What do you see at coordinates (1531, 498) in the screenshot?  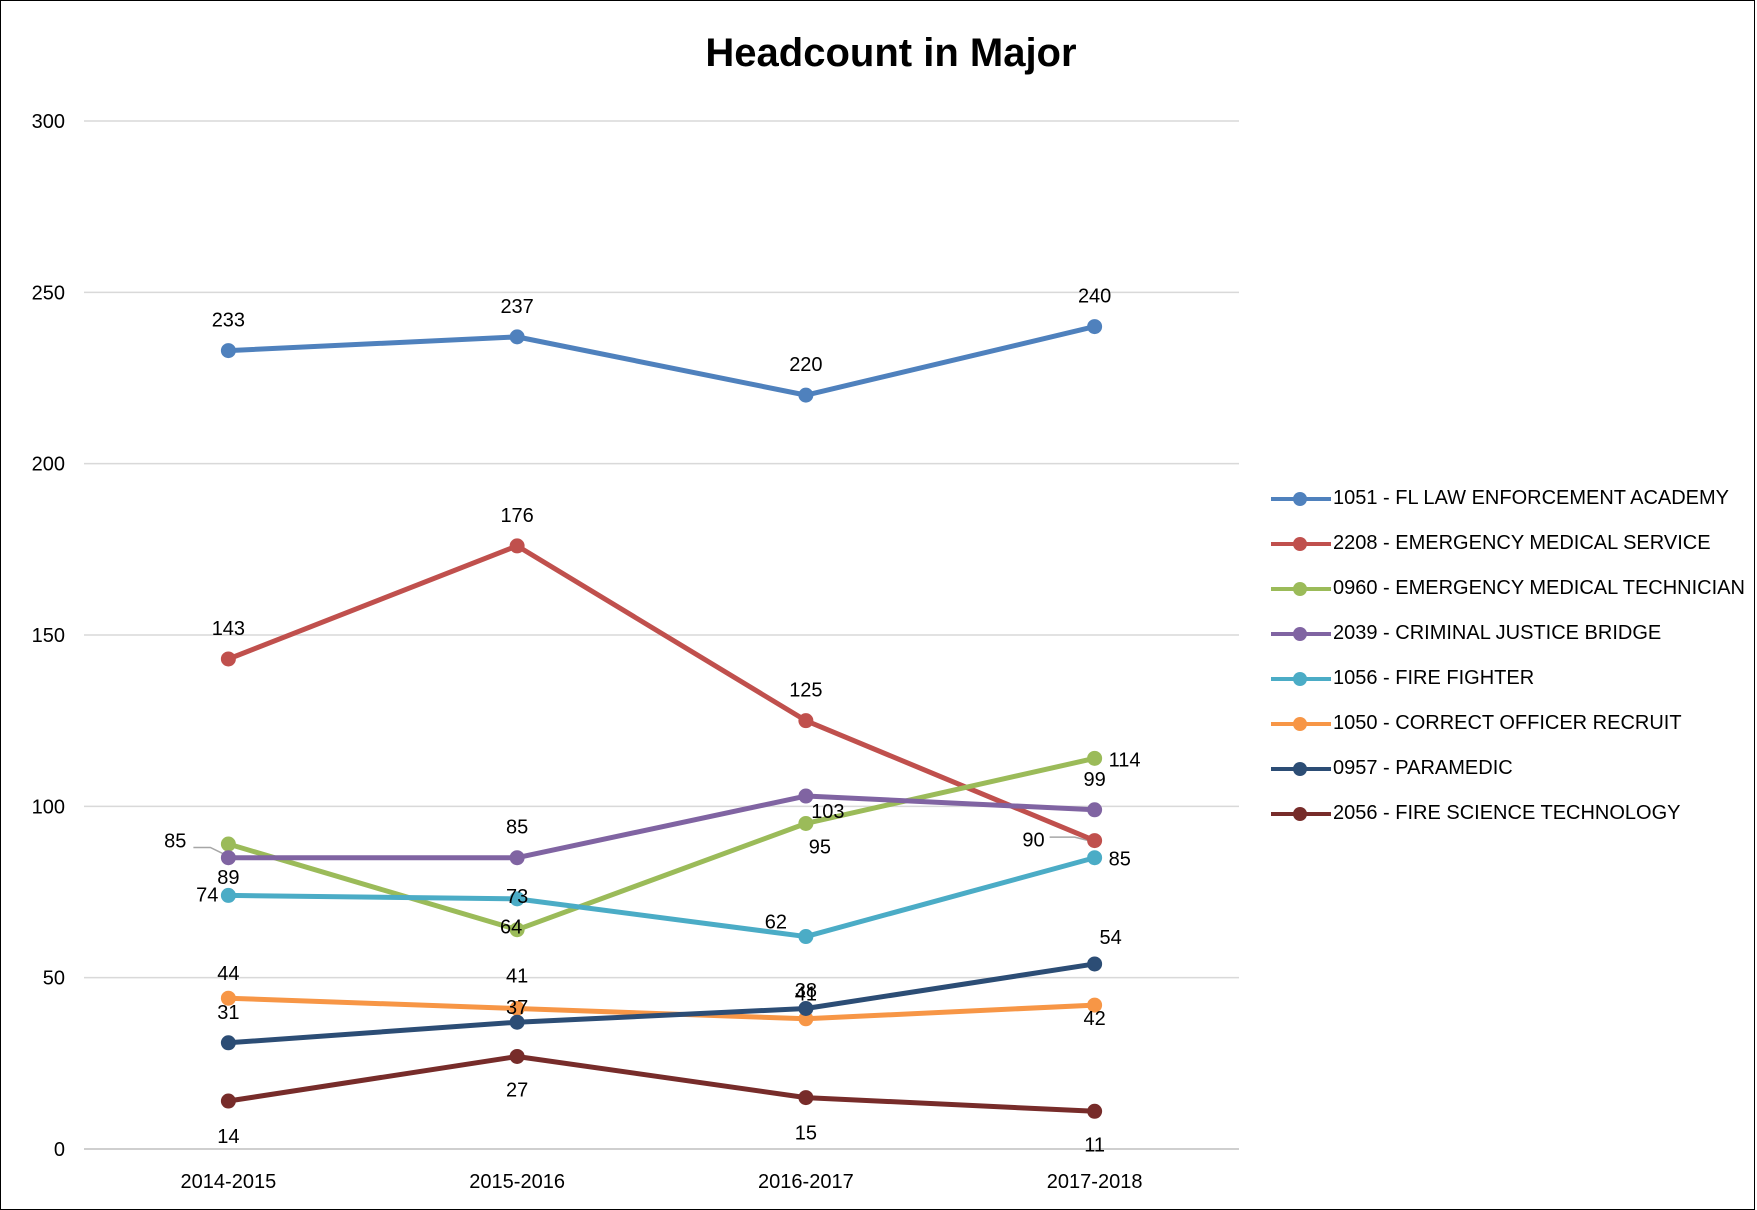 I see `legend-label: 1051 - FL LAW ENFORCEMENT ACADEMY` at bounding box center [1531, 498].